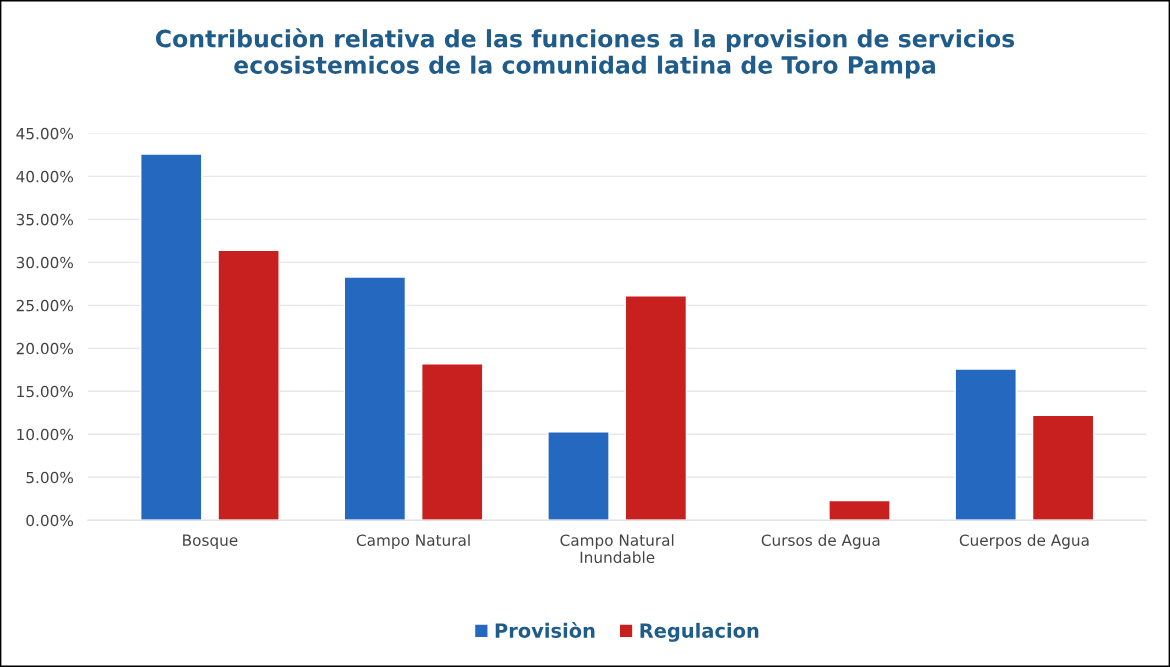 This screenshot has width=1170, height=667. I want to click on x-tick-label: Cuerpos de Agua, so click(1024, 541).